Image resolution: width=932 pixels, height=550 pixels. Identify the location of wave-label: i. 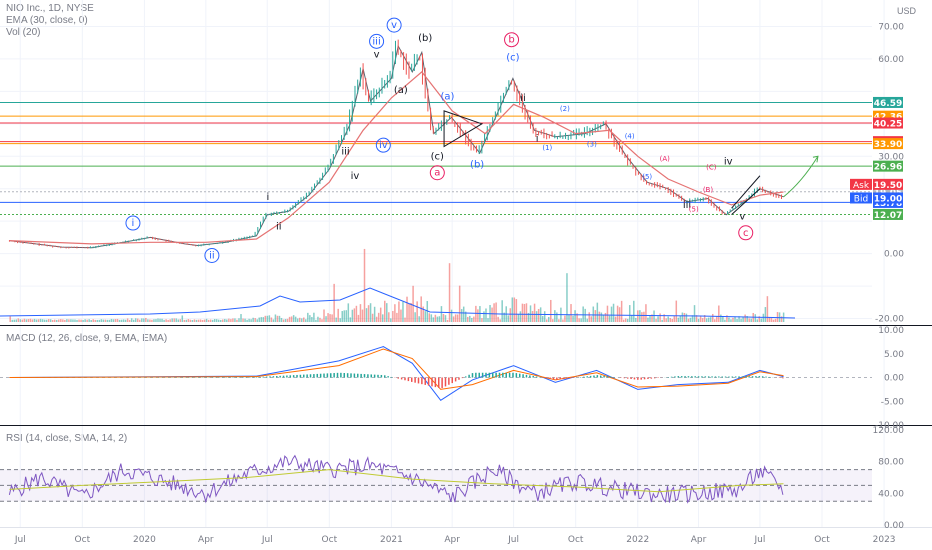
(268, 197).